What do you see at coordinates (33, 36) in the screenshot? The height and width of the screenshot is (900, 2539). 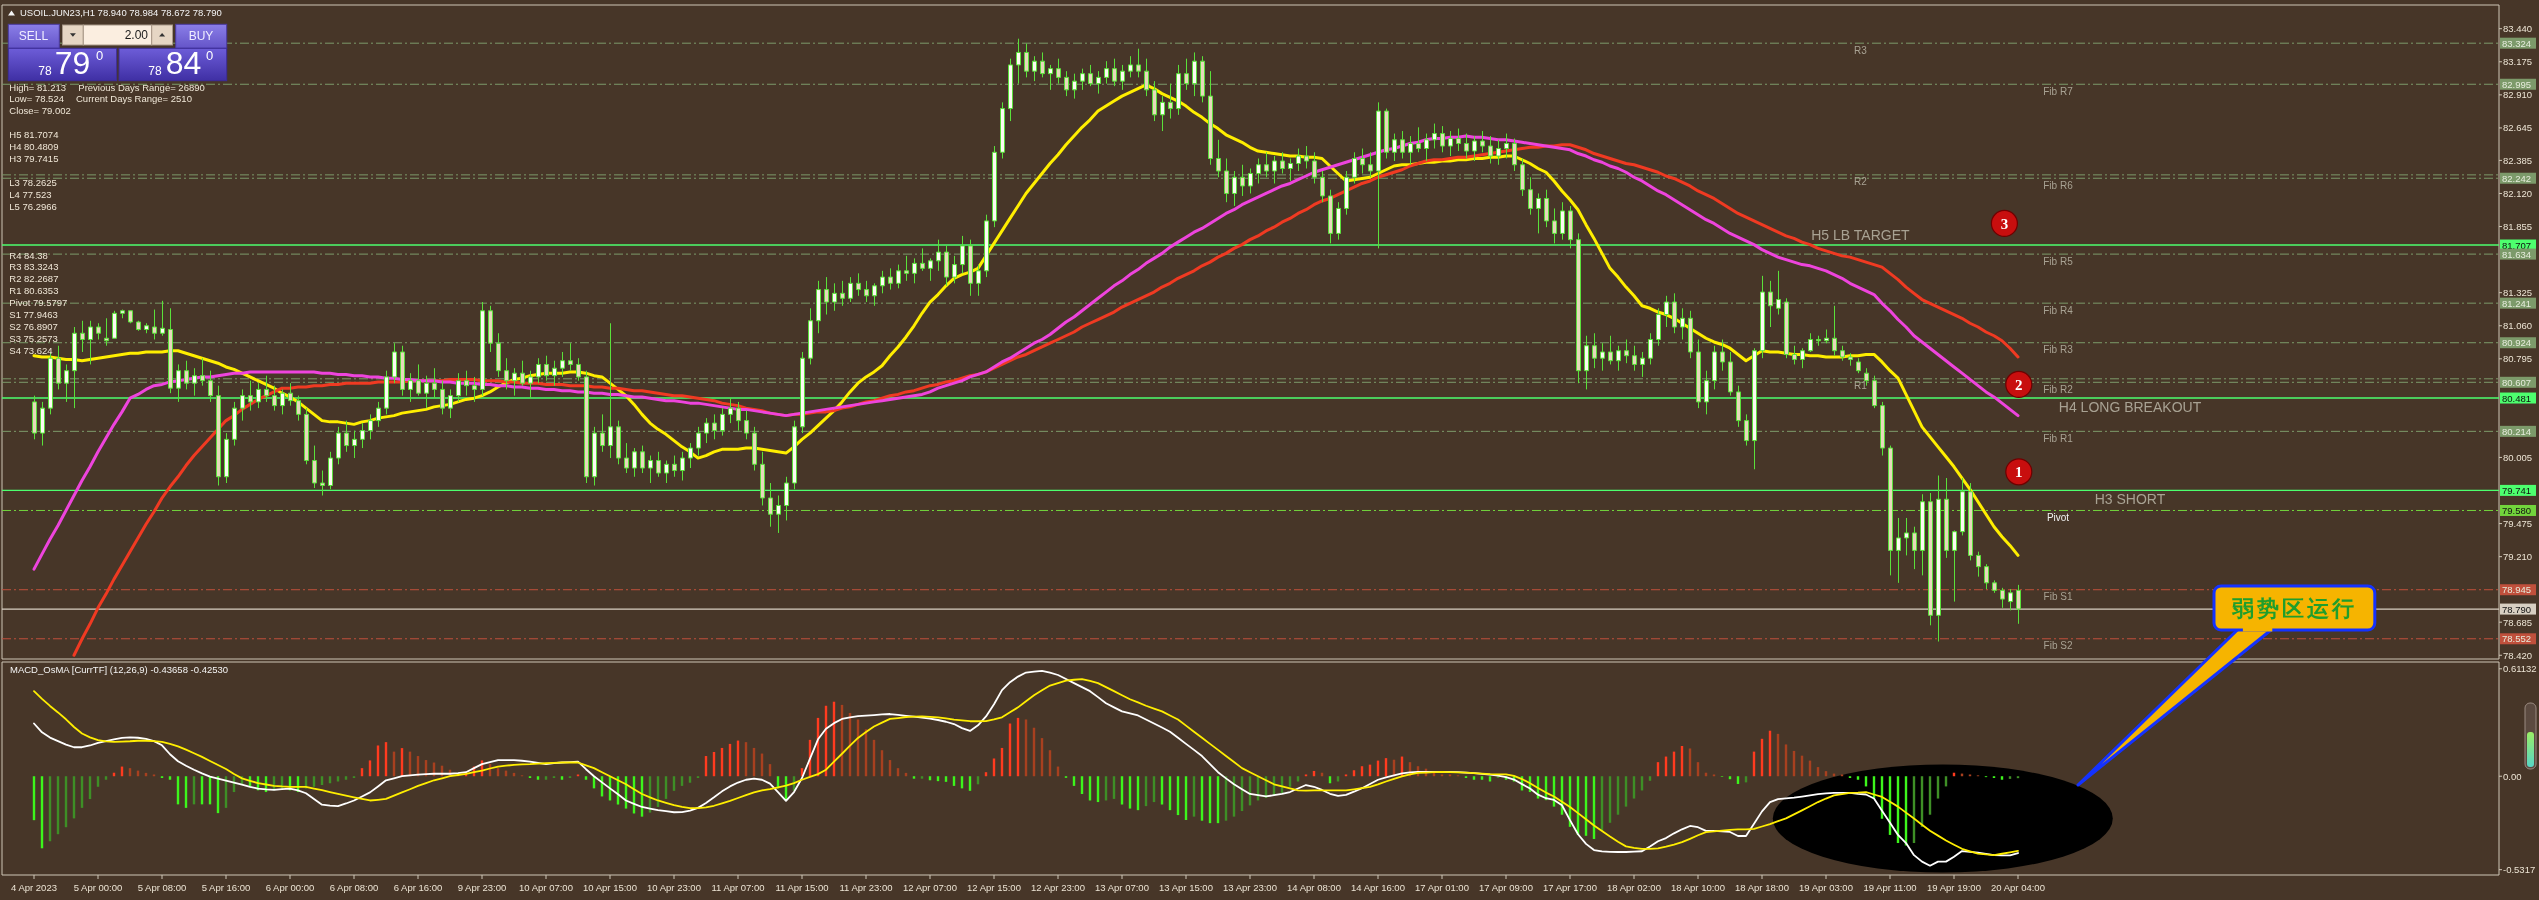 I see `annotation: SELL` at bounding box center [33, 36].